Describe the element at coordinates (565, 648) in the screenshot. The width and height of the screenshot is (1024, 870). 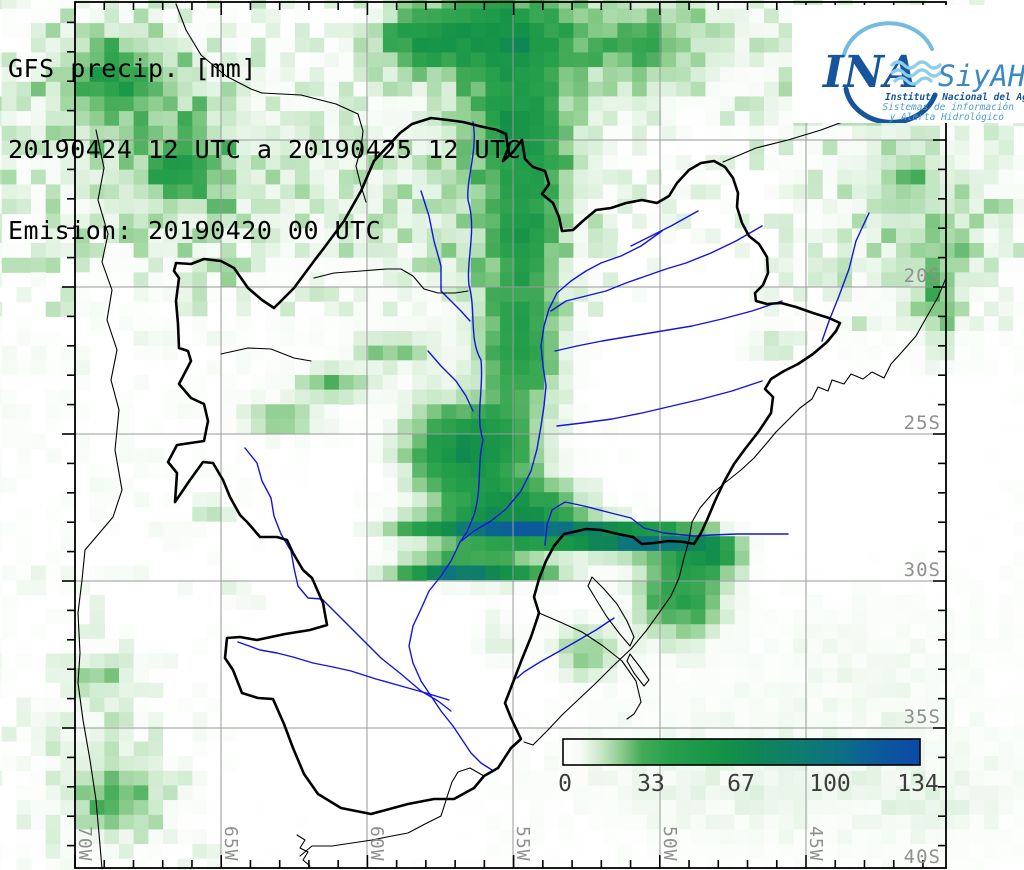
I see `river-negro-uruguay` at that location.